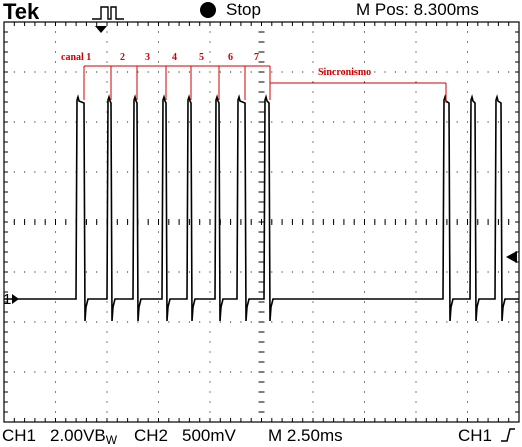 The image size is (522, 447). What do you see at coordinates (15, 299) in the screenshot?
I see `ch1-ground-arrow-icon` at bounding box center [15, 299].